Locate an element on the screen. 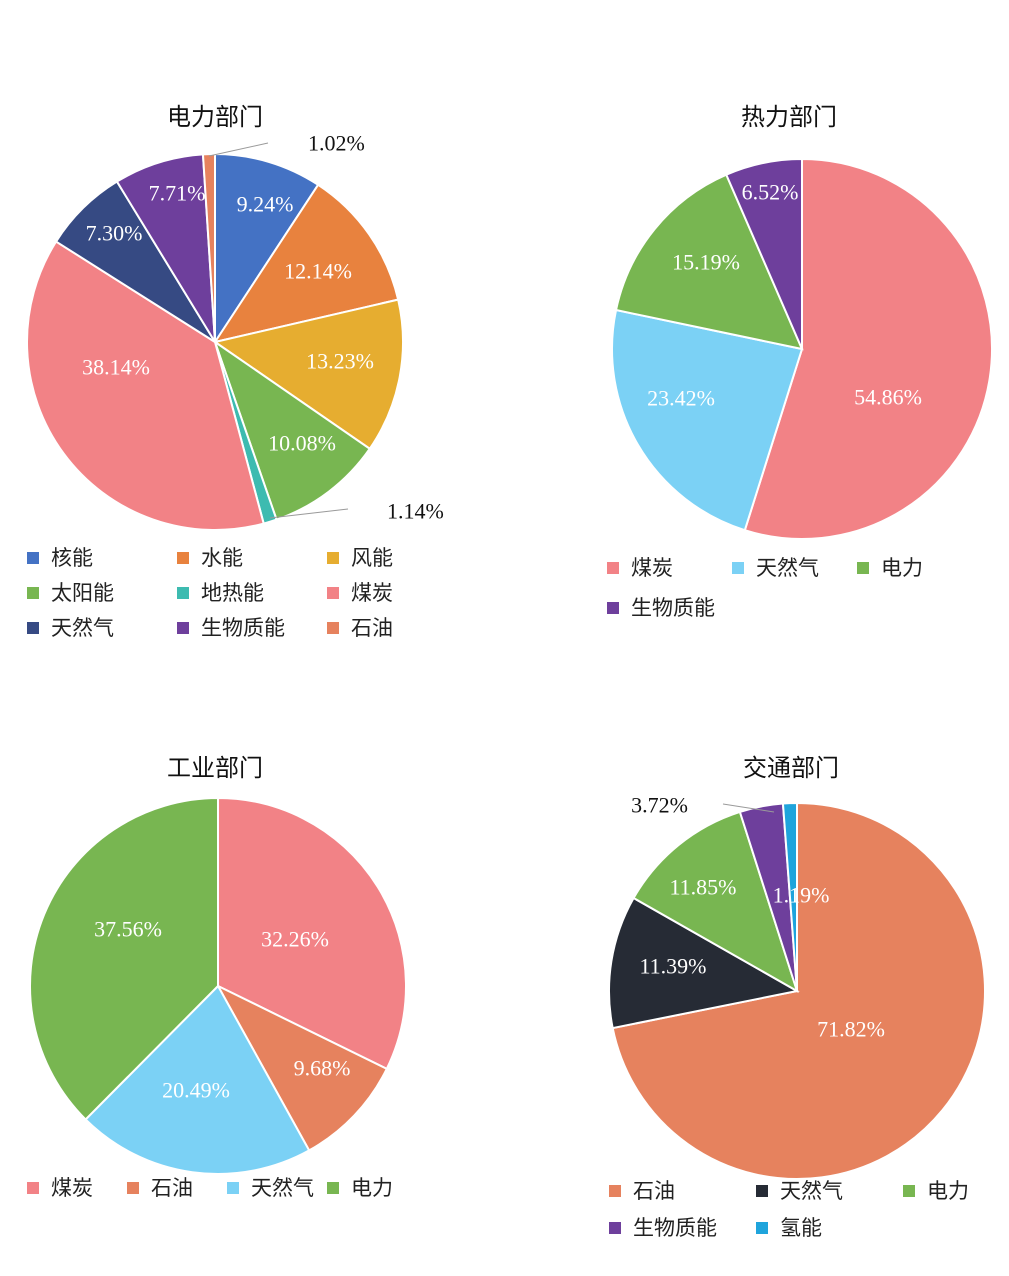 Image resolution: width=1009 pixels, height=1276 pixels. chart-title: 工业部门 is located at coordinates (215, 768).